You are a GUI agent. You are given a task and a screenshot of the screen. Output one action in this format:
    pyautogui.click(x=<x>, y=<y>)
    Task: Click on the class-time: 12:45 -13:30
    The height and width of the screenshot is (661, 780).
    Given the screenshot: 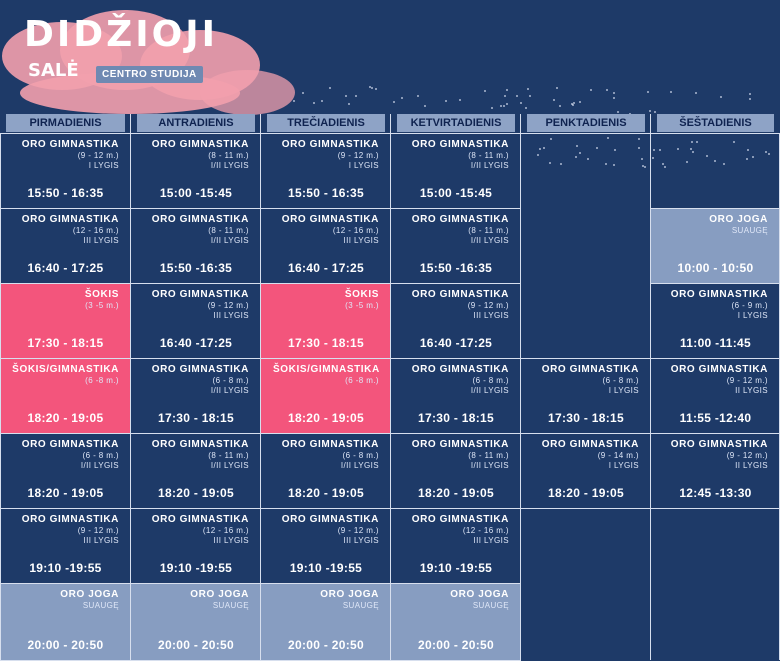 What is the action you would take?
    pyautogui.click(x=715, y=493)
    